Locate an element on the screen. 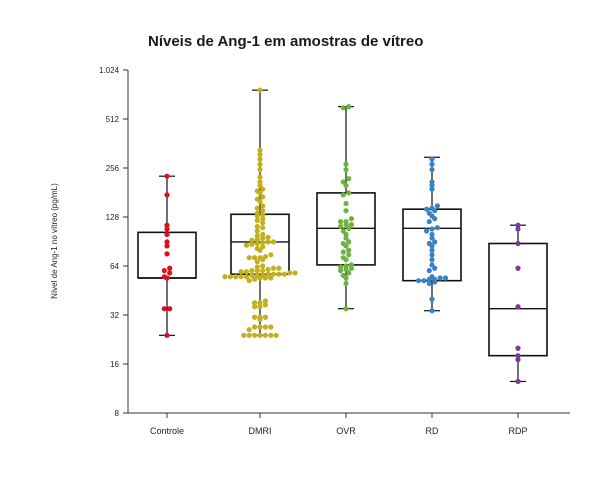 The height and width of the screenshot is (480, 610). chart-title: Níveis de Ang-1 em amostras de vítreo is located at coordinates (286, 41).